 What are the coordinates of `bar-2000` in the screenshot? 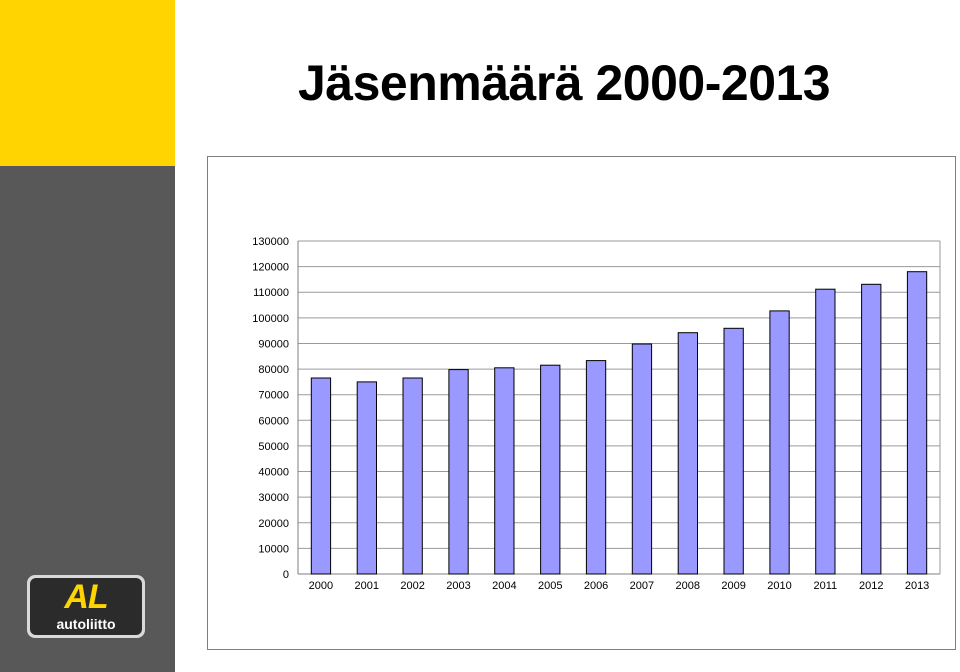 It's located at (321, 476).